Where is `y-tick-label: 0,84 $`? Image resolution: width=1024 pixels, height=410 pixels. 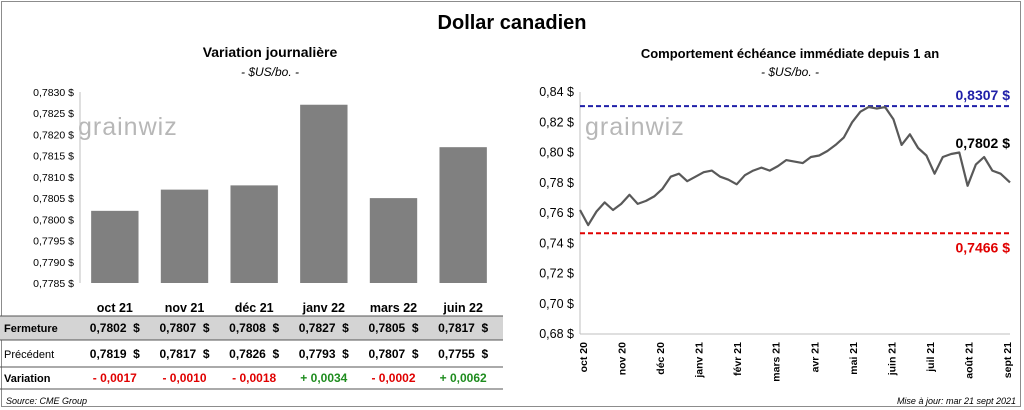 y-tick-label: 0,84 $ is located at coordinates (556, 92).